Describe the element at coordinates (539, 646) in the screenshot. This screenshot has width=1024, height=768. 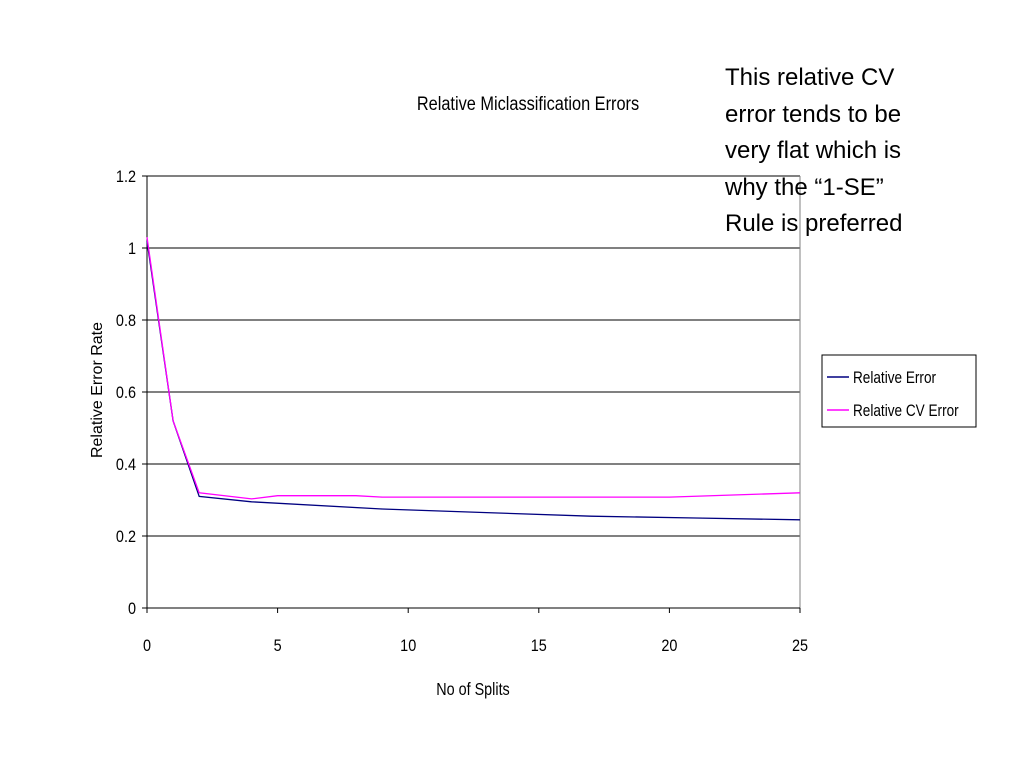
I see `x-tick-label: 15` at that location.